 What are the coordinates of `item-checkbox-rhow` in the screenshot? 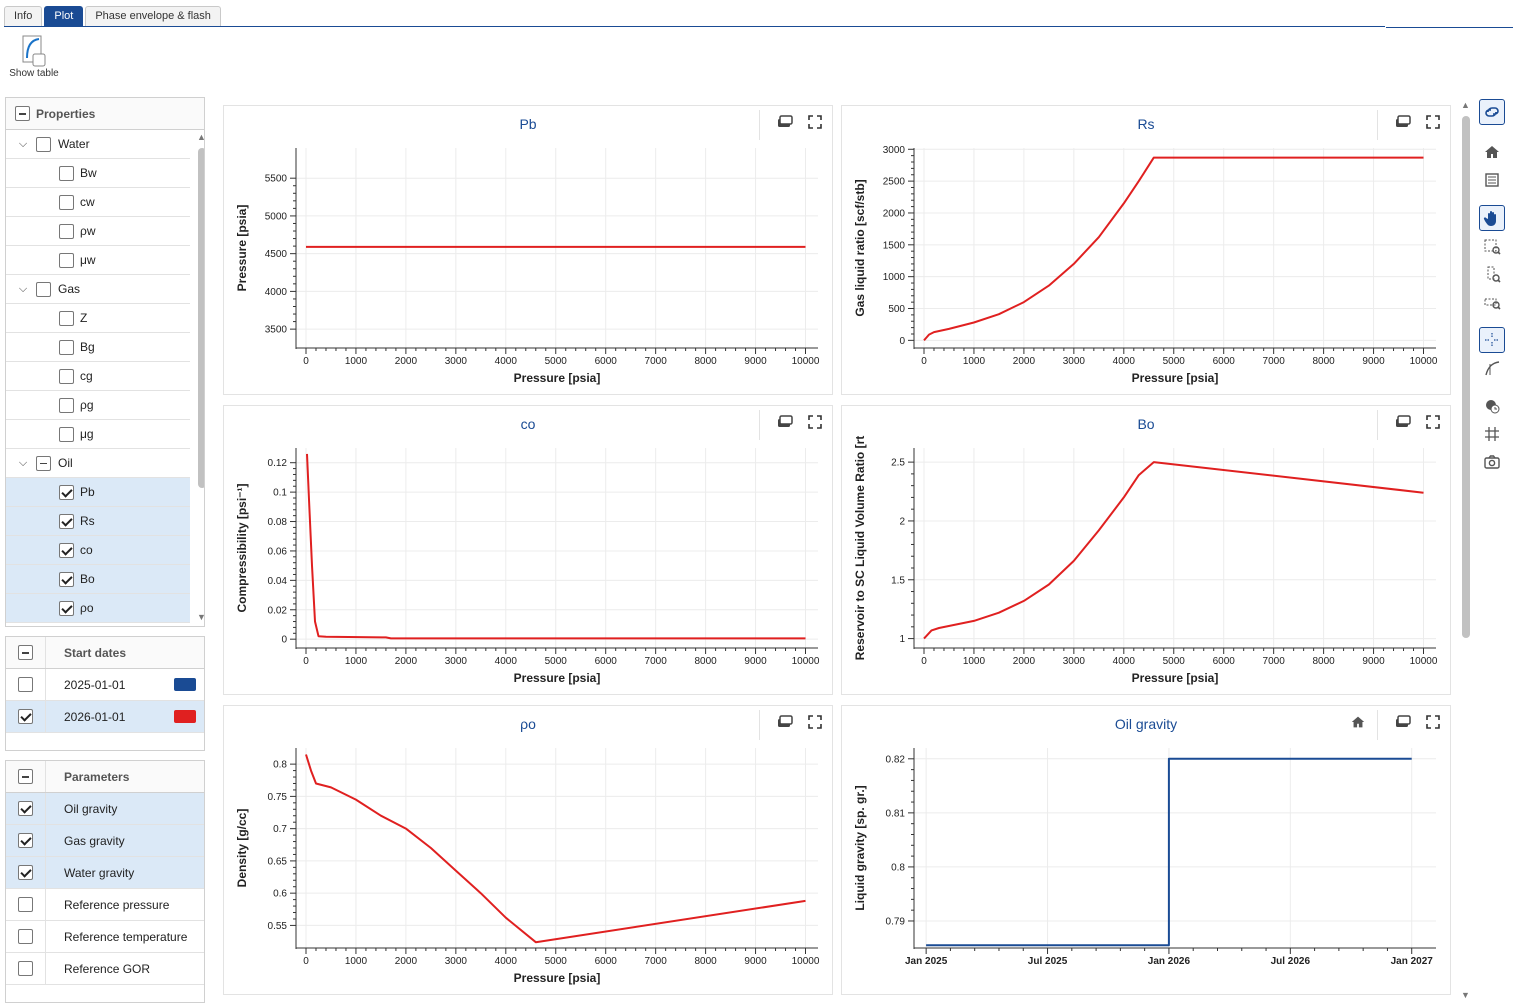 It's located at (66, 231).